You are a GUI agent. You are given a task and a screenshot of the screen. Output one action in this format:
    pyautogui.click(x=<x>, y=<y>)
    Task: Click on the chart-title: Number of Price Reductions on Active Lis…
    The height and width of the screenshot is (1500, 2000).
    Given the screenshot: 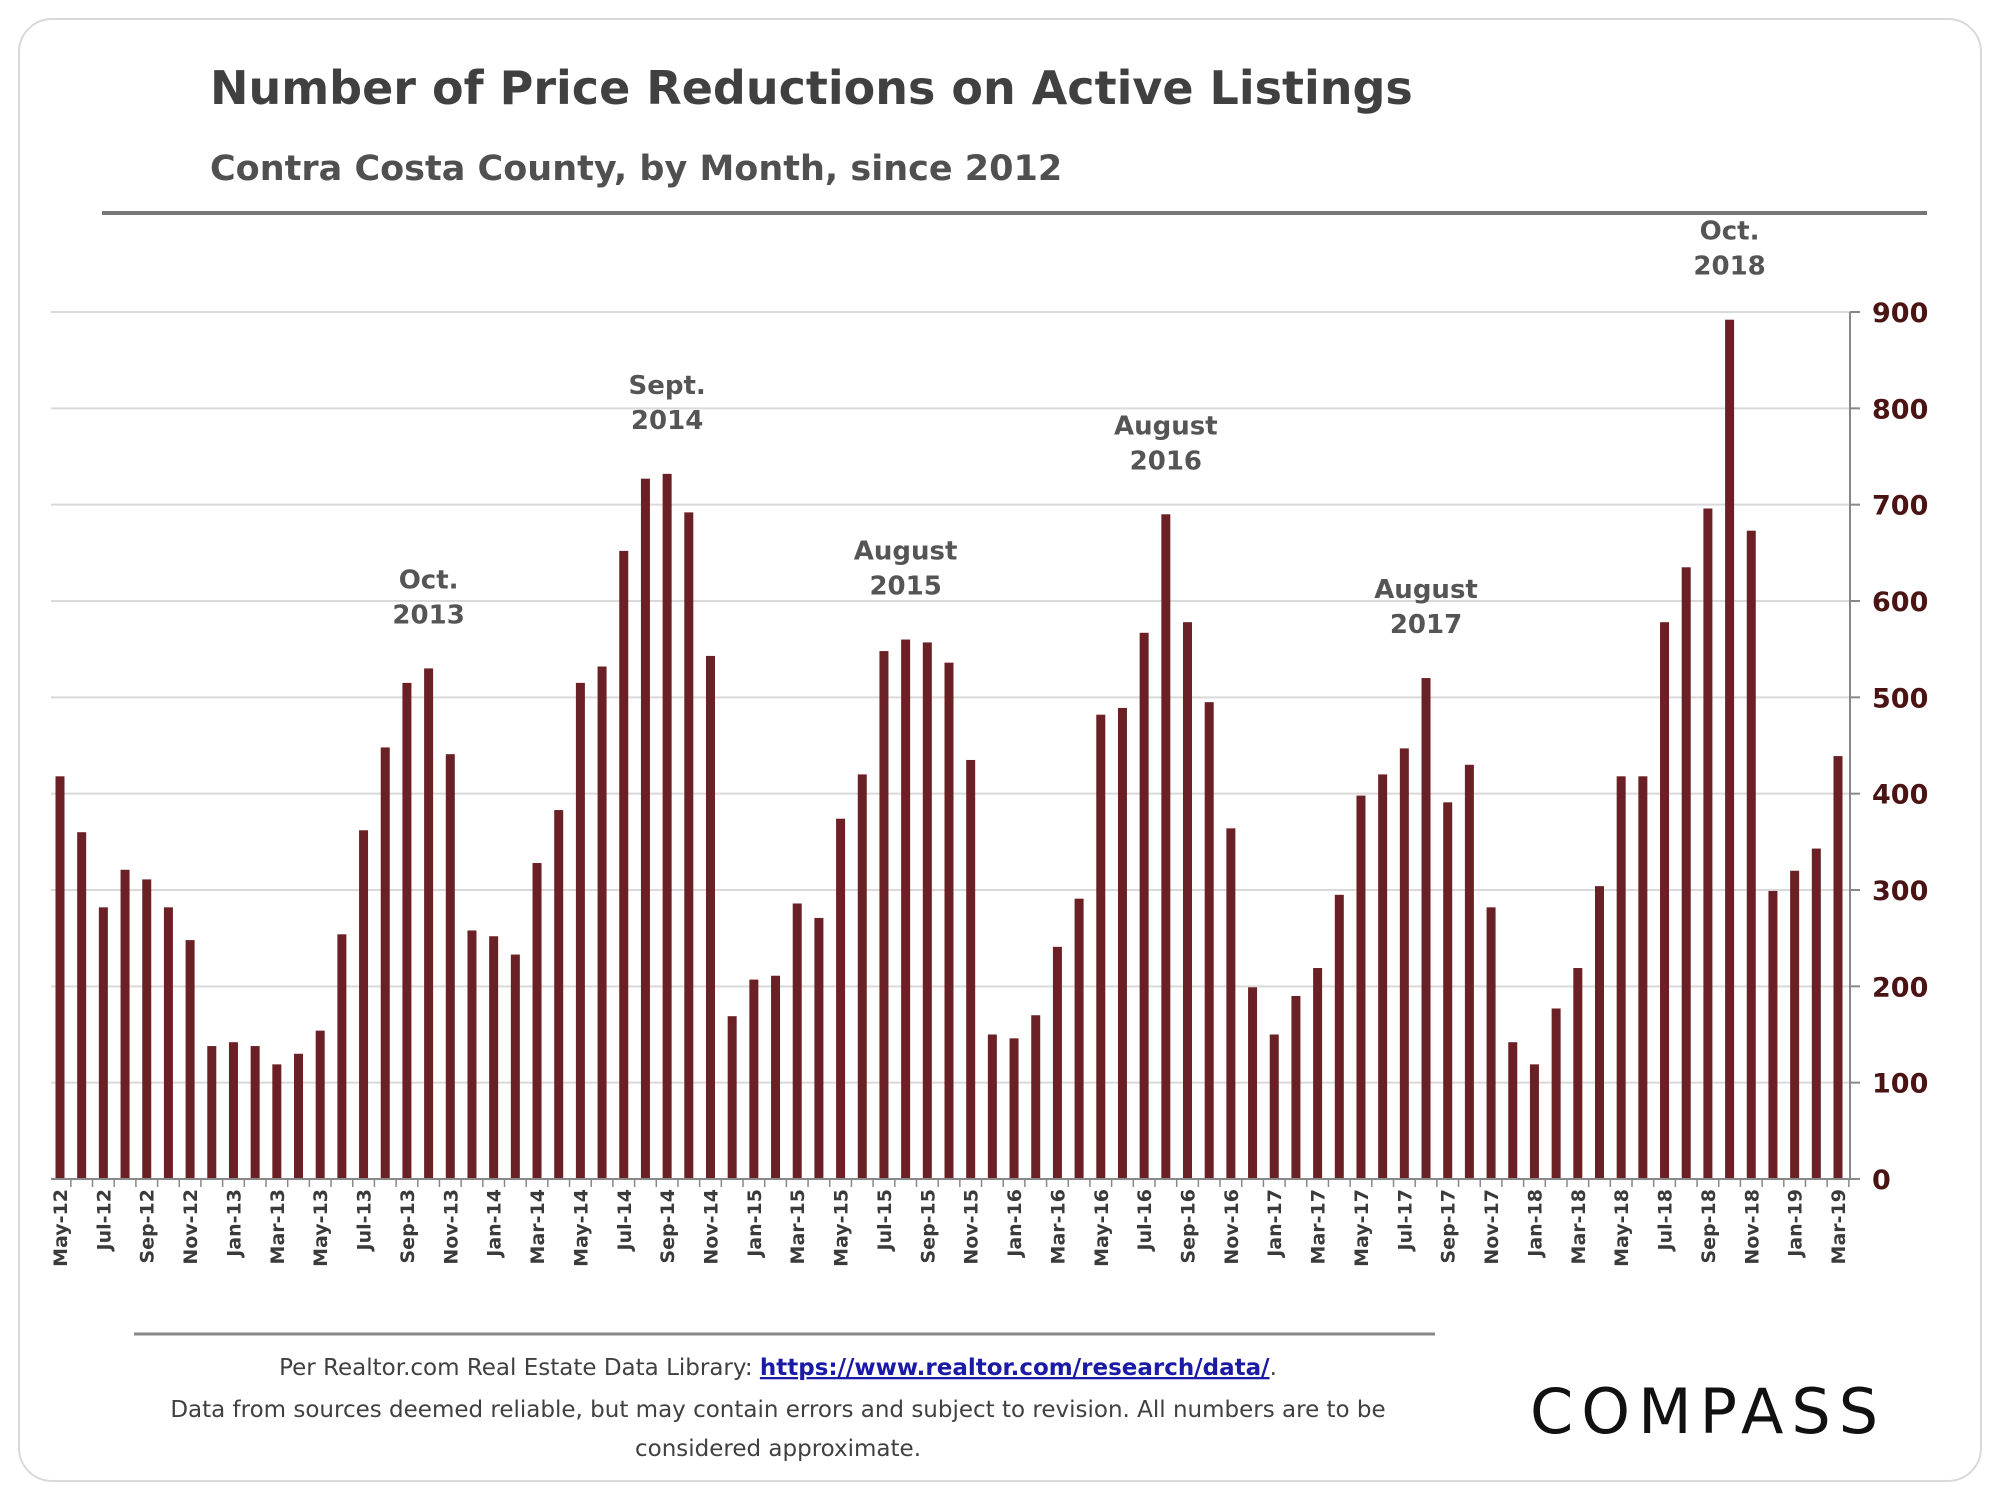 What is the action you would take?
    pyautogui.click(x=811, y=88)
    